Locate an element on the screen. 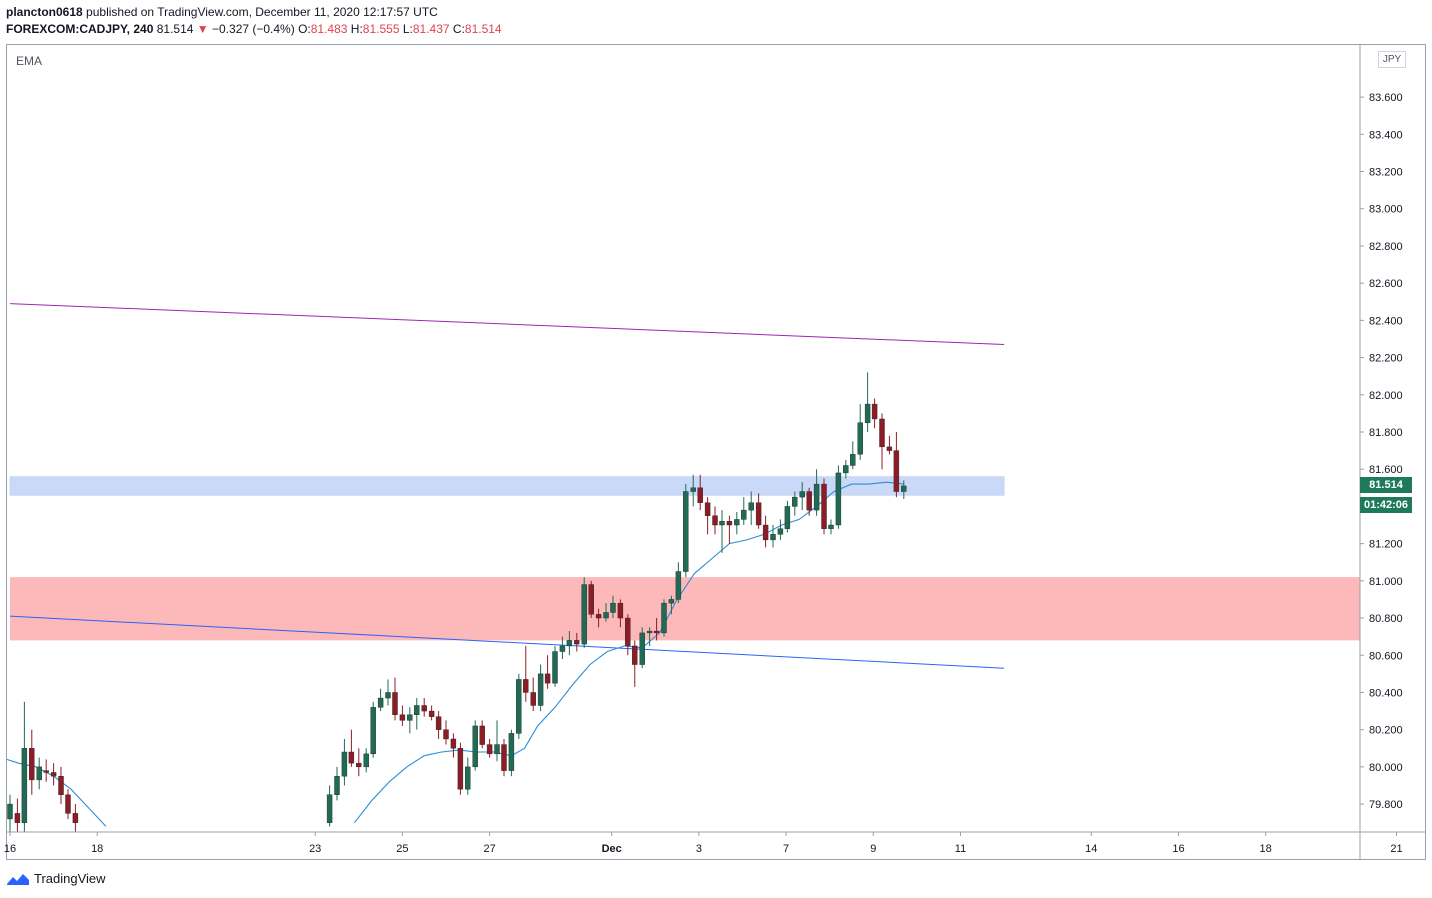  author-name: plancton0618 is located at coordinates (44, 12).